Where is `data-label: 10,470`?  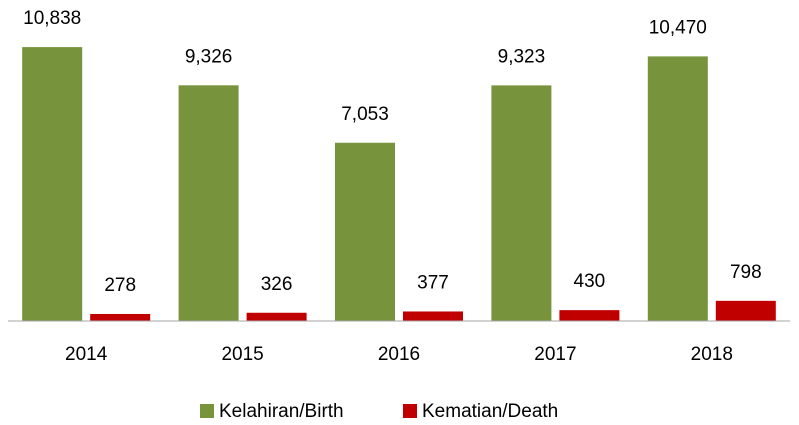
data-label: 10,470 is located at coordinates (678, 27).